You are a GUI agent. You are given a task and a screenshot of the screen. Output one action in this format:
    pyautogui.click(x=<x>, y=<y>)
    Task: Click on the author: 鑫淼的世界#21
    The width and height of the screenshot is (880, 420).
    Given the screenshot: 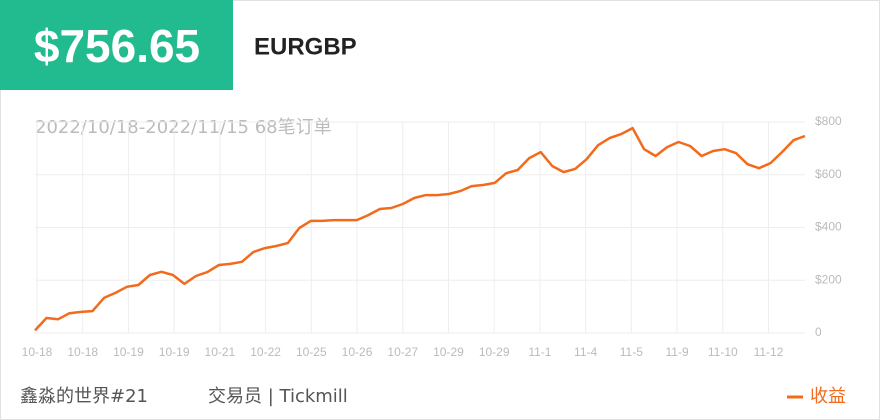 What is the action you would take?
    pyautogui.click(x=84, y=396)
    